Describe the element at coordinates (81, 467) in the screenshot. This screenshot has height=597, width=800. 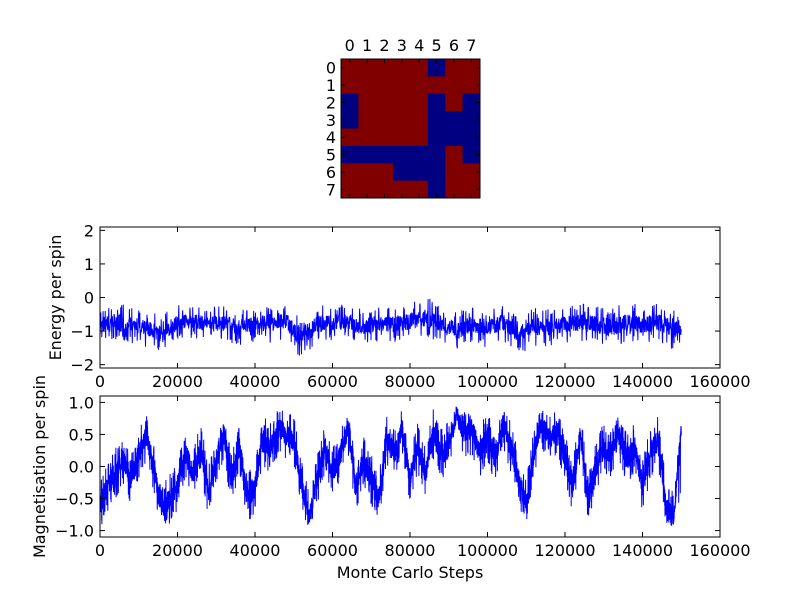
I see `y-tick-label: 0.0` at that location.